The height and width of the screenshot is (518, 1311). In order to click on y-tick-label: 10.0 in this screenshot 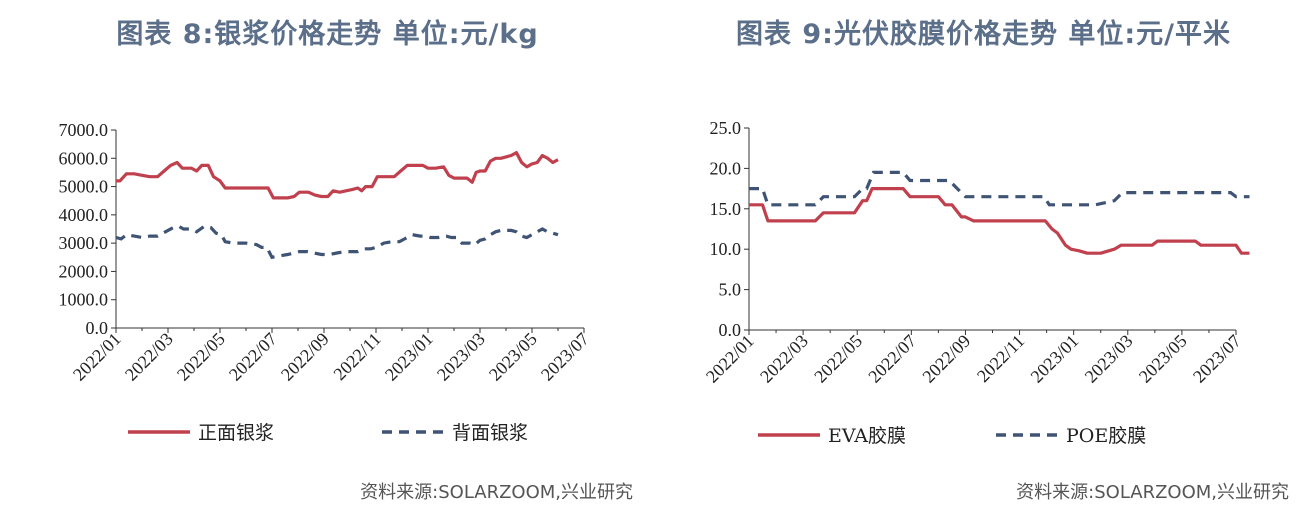, I will do `click(726, 249)`.